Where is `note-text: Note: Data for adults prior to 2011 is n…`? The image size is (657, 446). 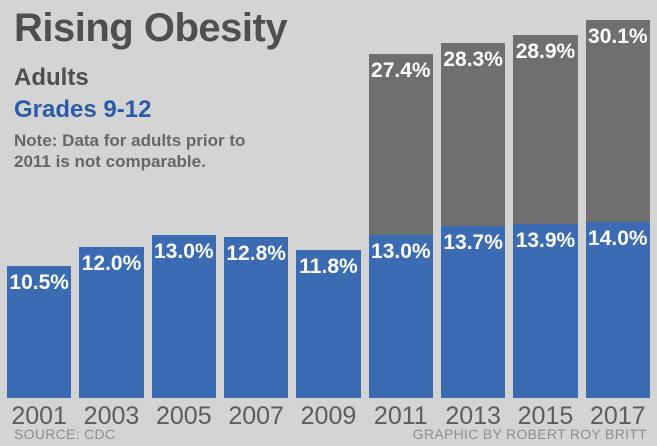
note-text: Note: Data for adults prior to 2011 is n… is located at coordinates (129, 151).